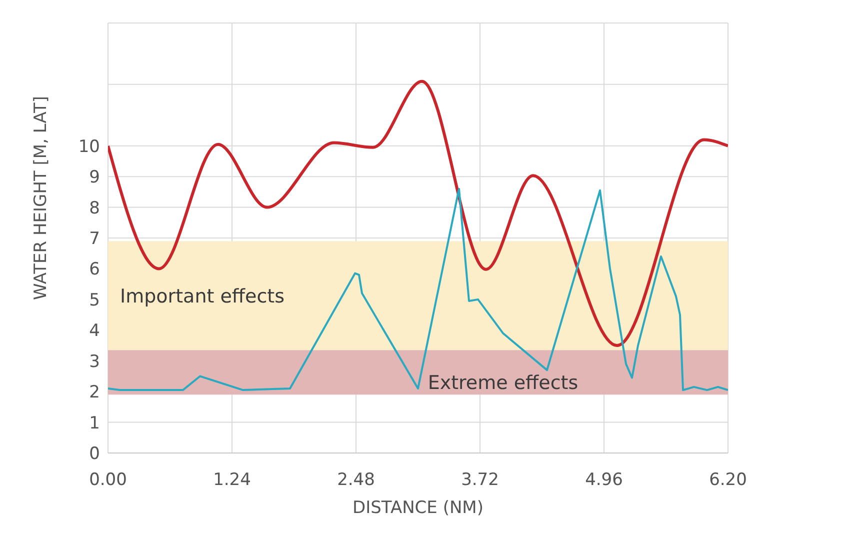  What do you see at coordinates (604, 480) in the screenshot?
I see `x-tick-label: 4.96` at bounding box center [604, 480].